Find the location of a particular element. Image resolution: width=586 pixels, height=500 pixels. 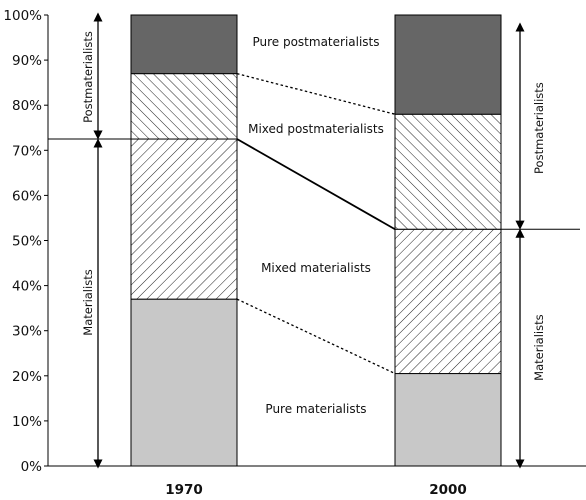

y-tick-label: 100% is located at coordinates (22, 16).